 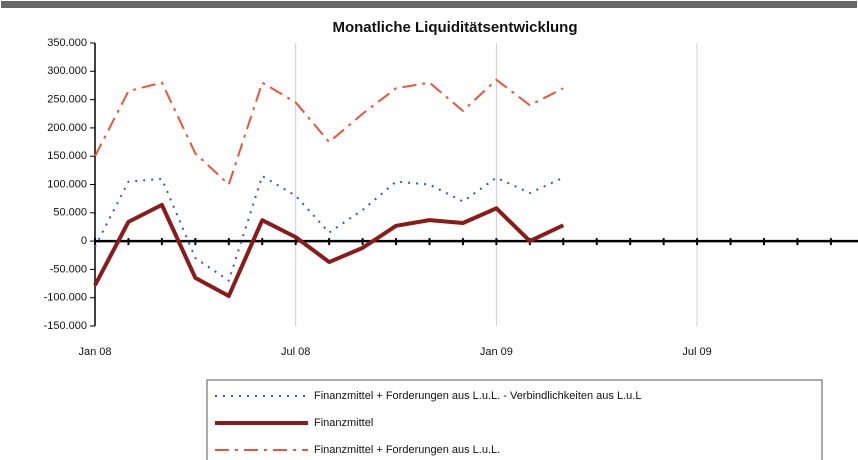 What do you see at coordinates (329, 250) in the screenshot?
I see `data-line` at bounding box center [329, 250].